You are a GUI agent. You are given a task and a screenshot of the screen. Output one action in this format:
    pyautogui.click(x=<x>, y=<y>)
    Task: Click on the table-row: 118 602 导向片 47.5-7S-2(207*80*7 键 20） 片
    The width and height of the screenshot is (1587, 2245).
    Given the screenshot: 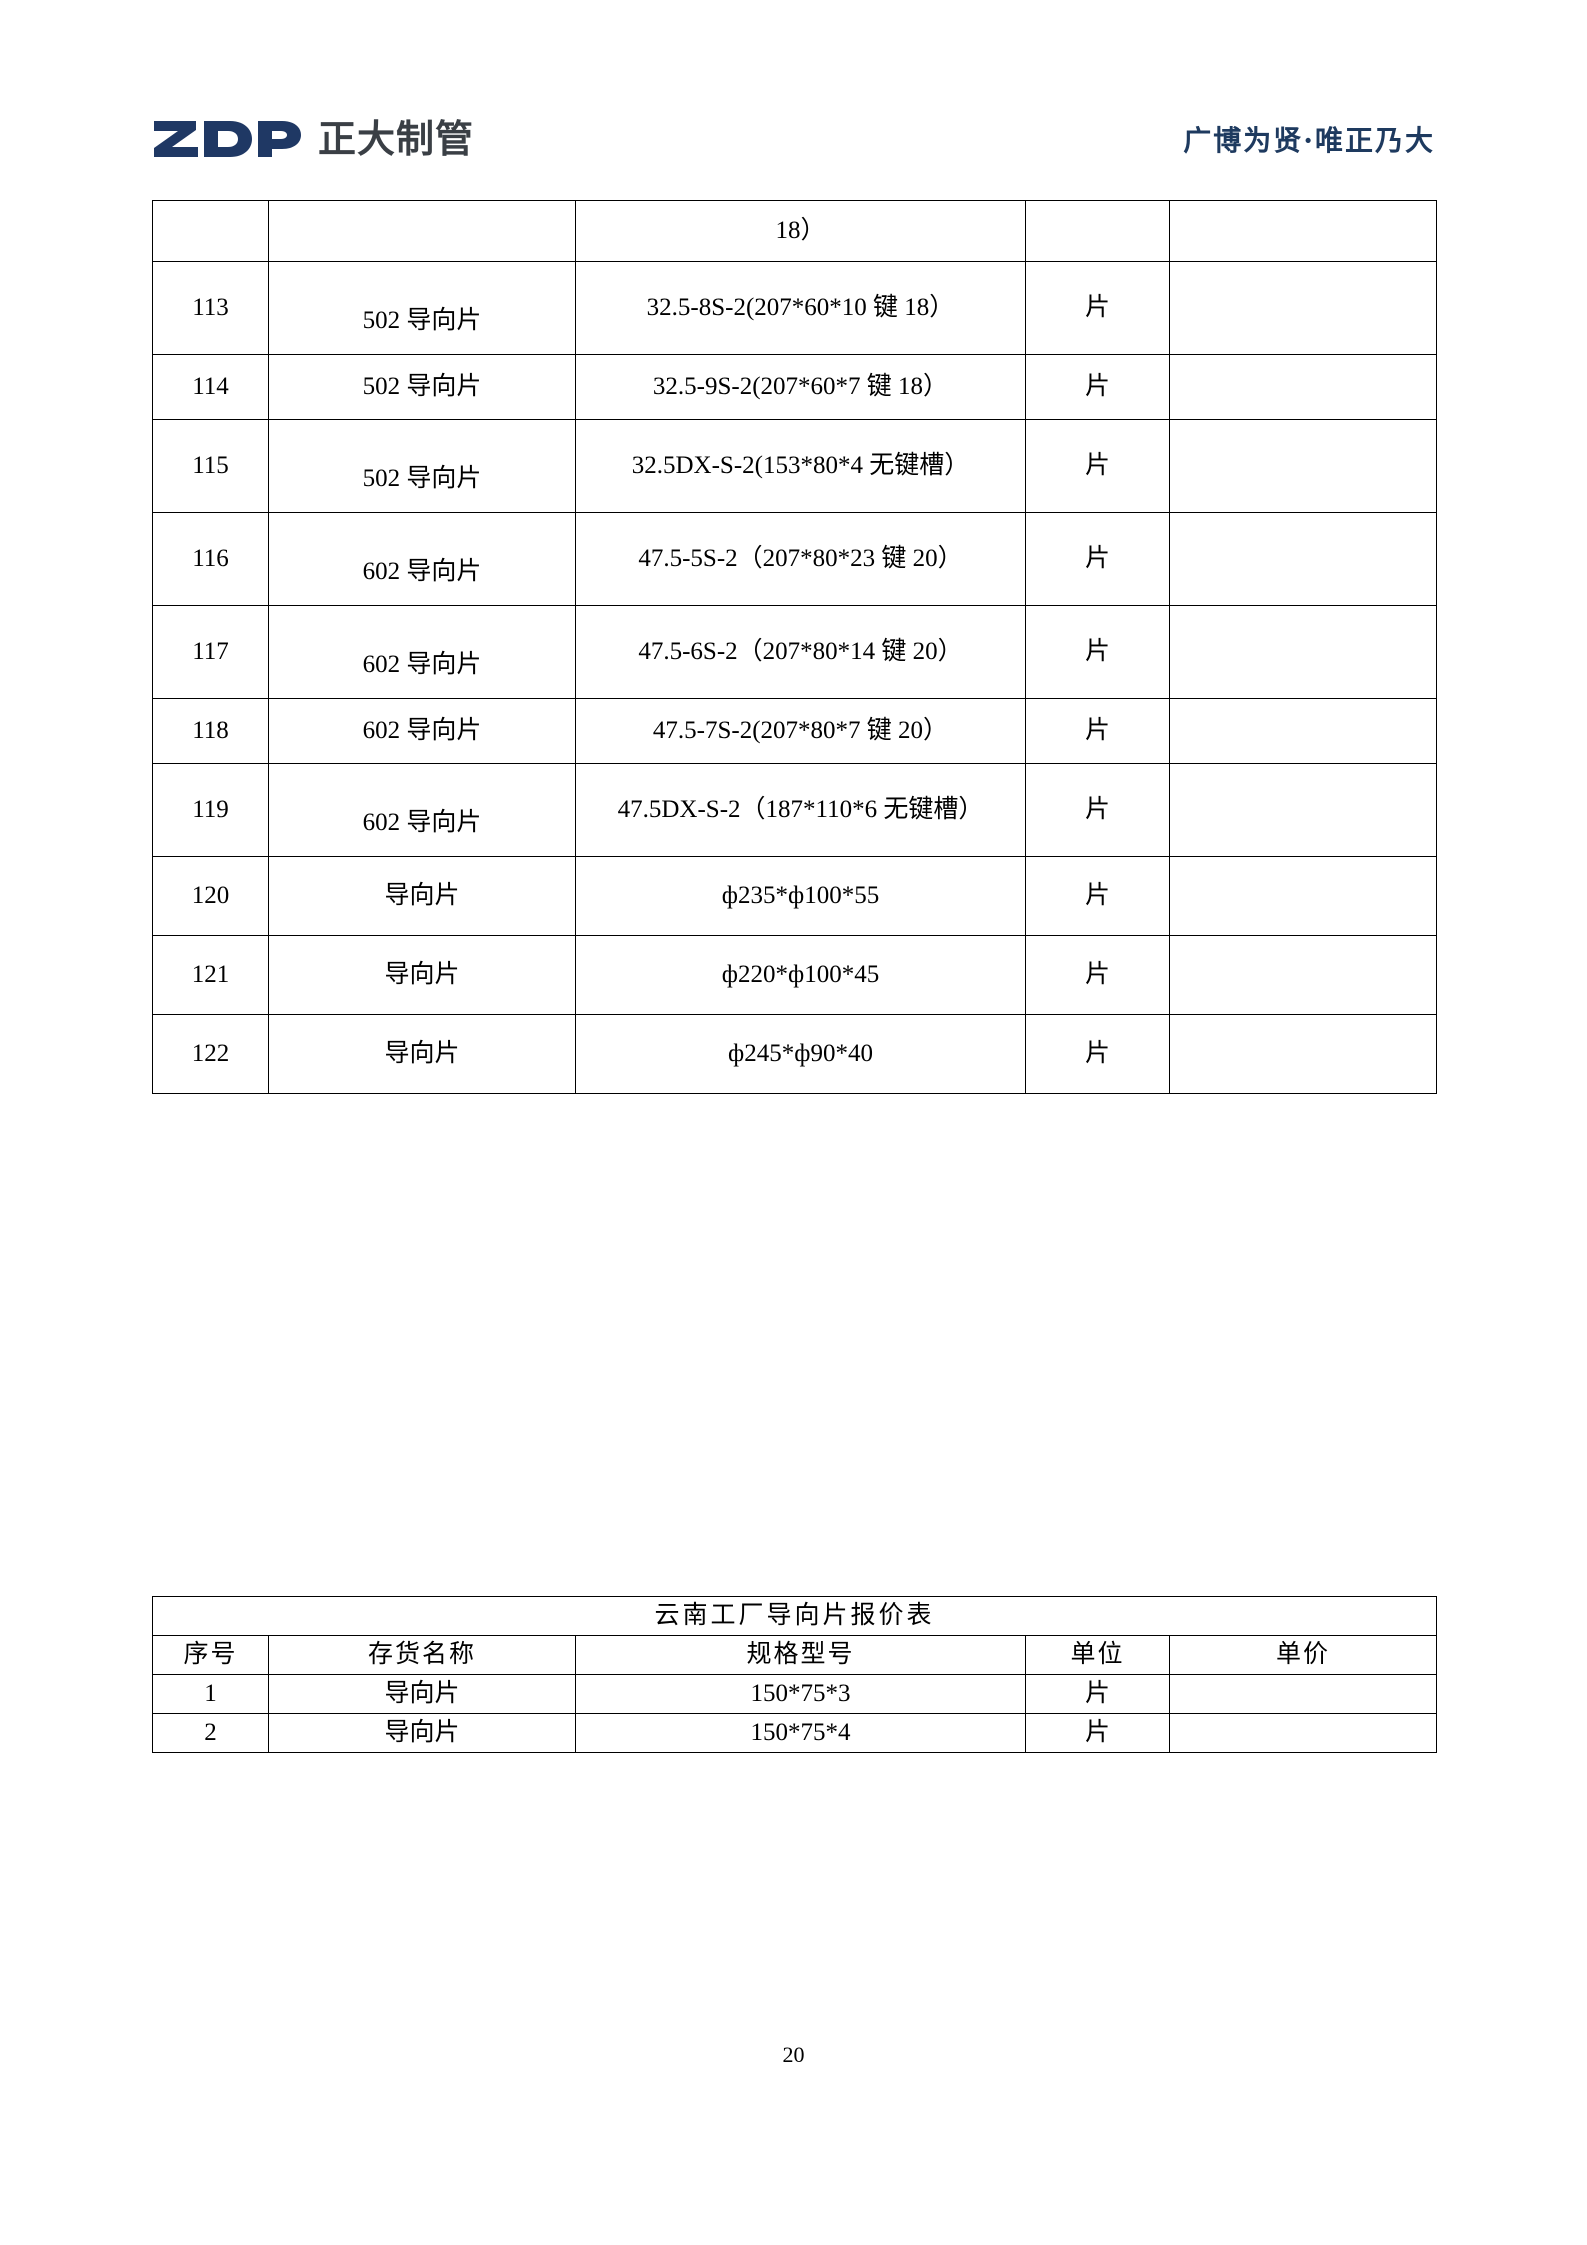 What is the action you would take?
    pyautogui.click(x=794, y=731)
    